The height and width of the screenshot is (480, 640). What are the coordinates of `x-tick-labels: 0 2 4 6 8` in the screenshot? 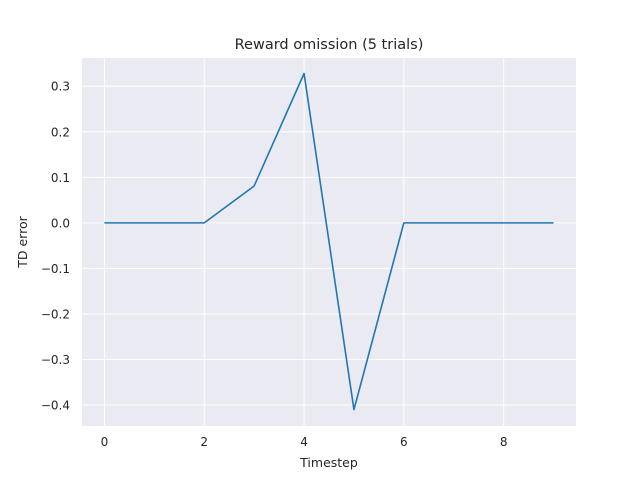 It's located at (304, 442).